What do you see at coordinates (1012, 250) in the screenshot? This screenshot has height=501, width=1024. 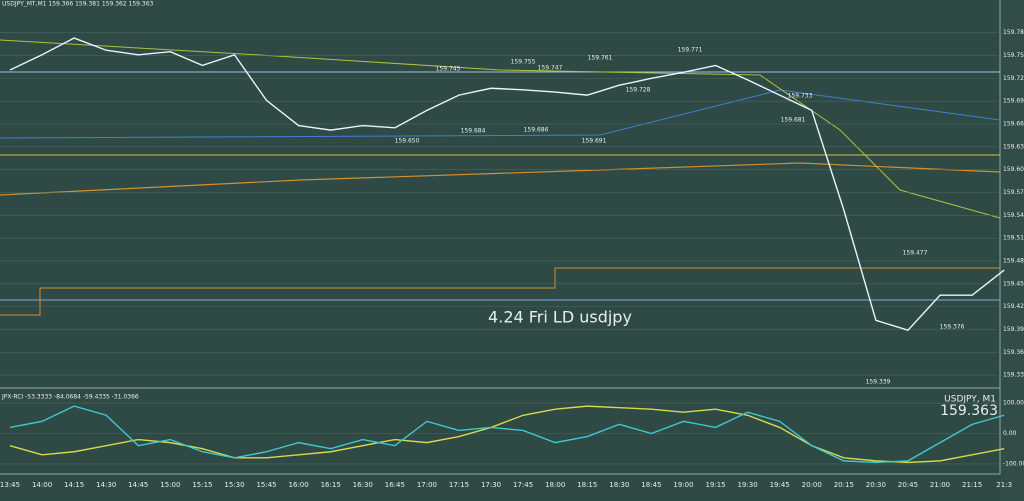 I see `price-axis-bg` at bounding box center [1012, 250].